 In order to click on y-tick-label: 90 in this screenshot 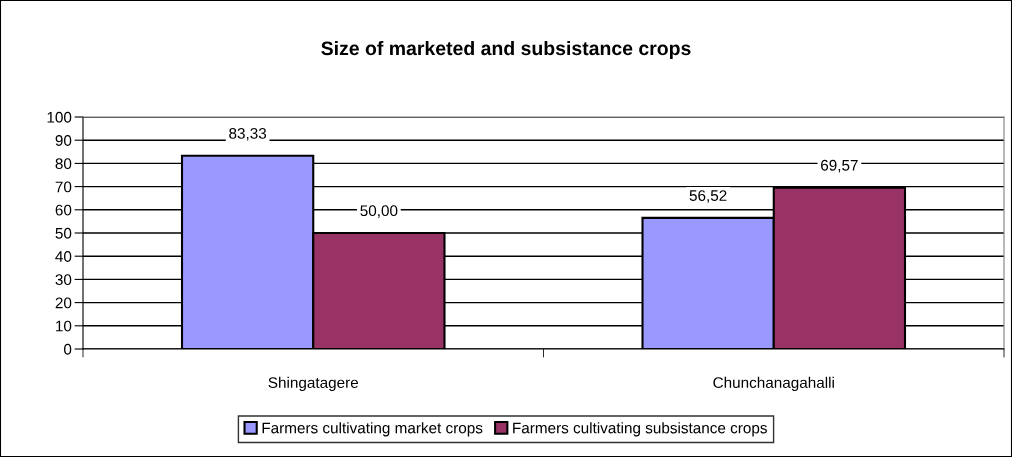, I will do `click(63, 140)`.